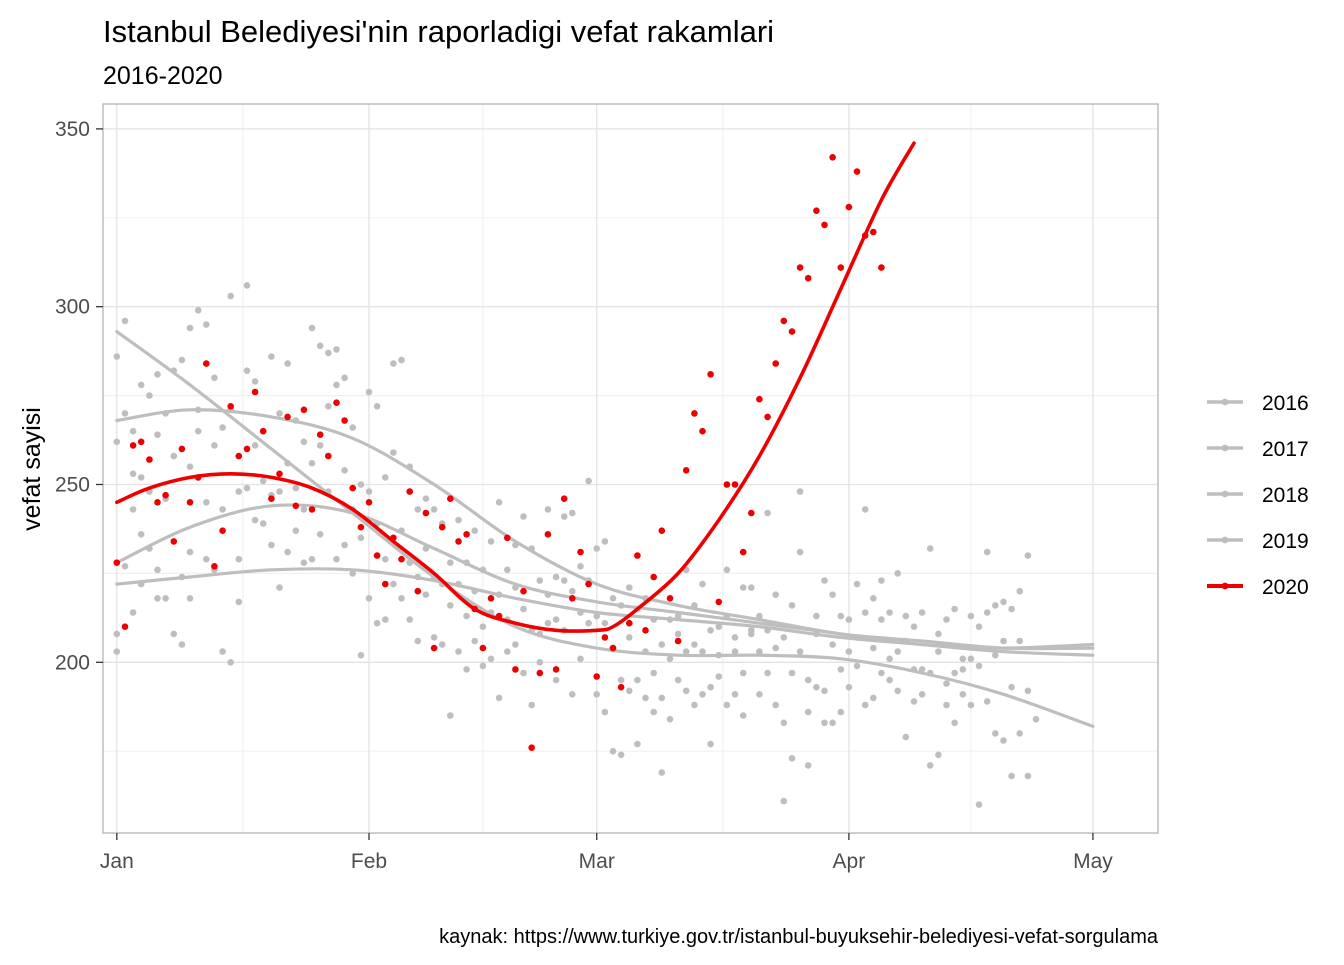  I want to click on y-tick-label: 200, so click(72, 662).